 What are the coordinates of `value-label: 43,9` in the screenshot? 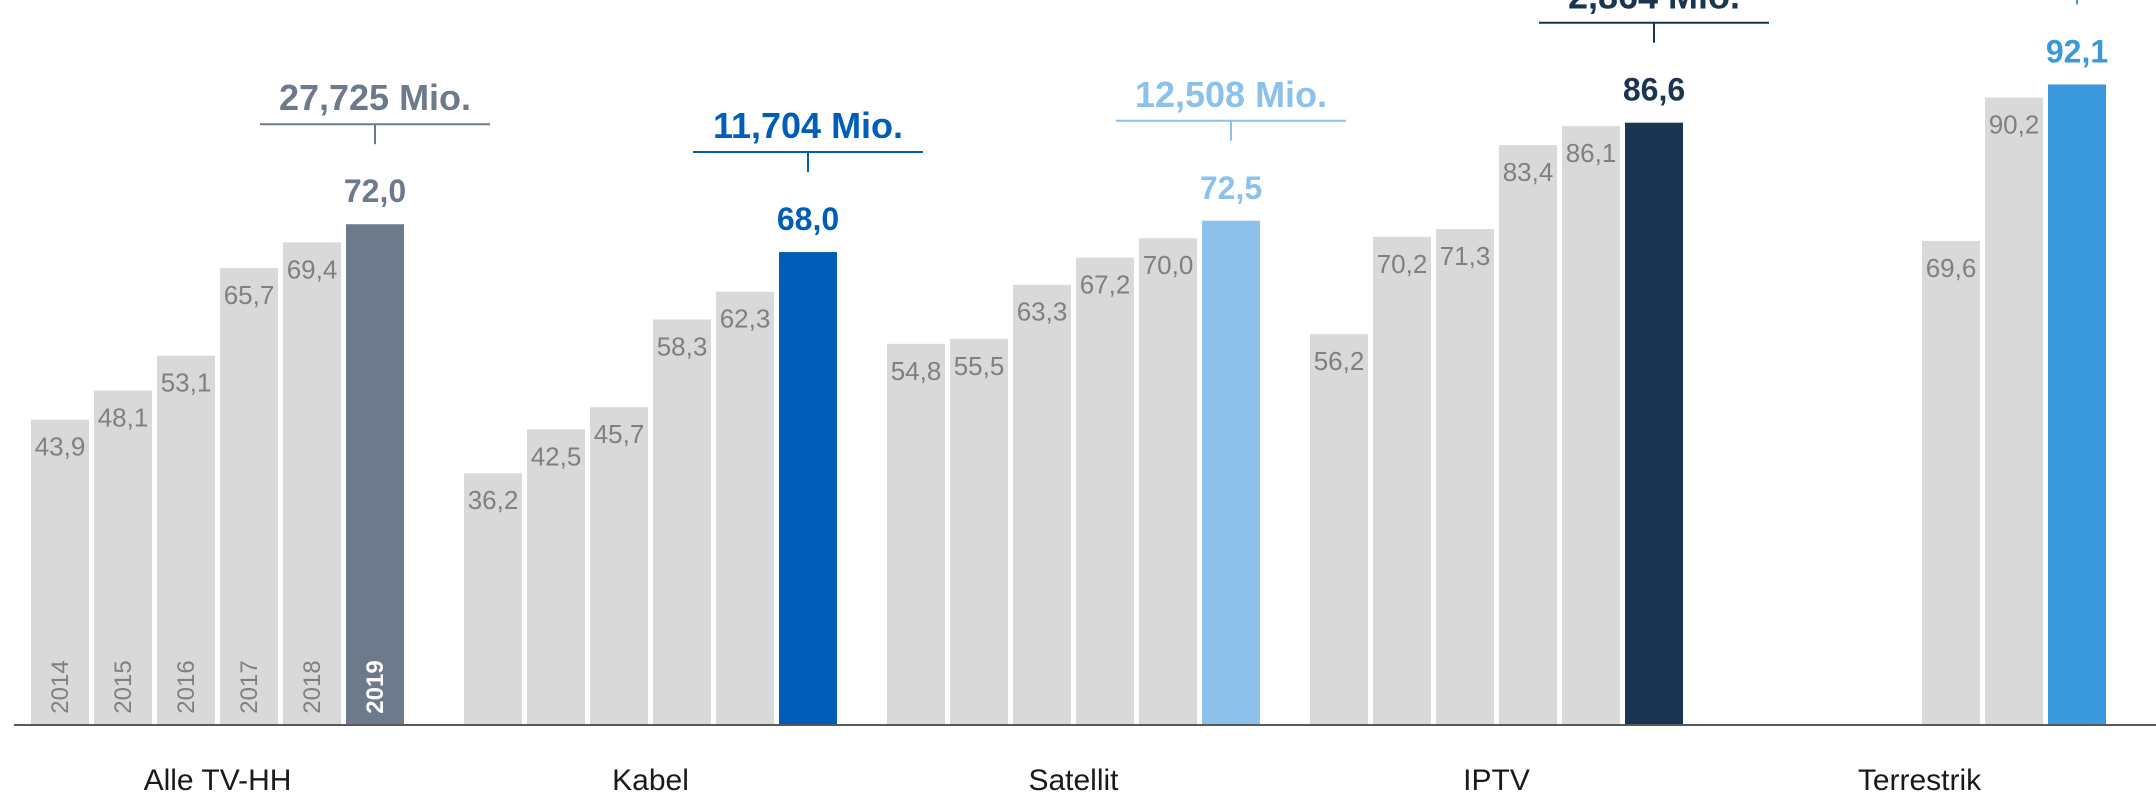 It's located at (60, 447).